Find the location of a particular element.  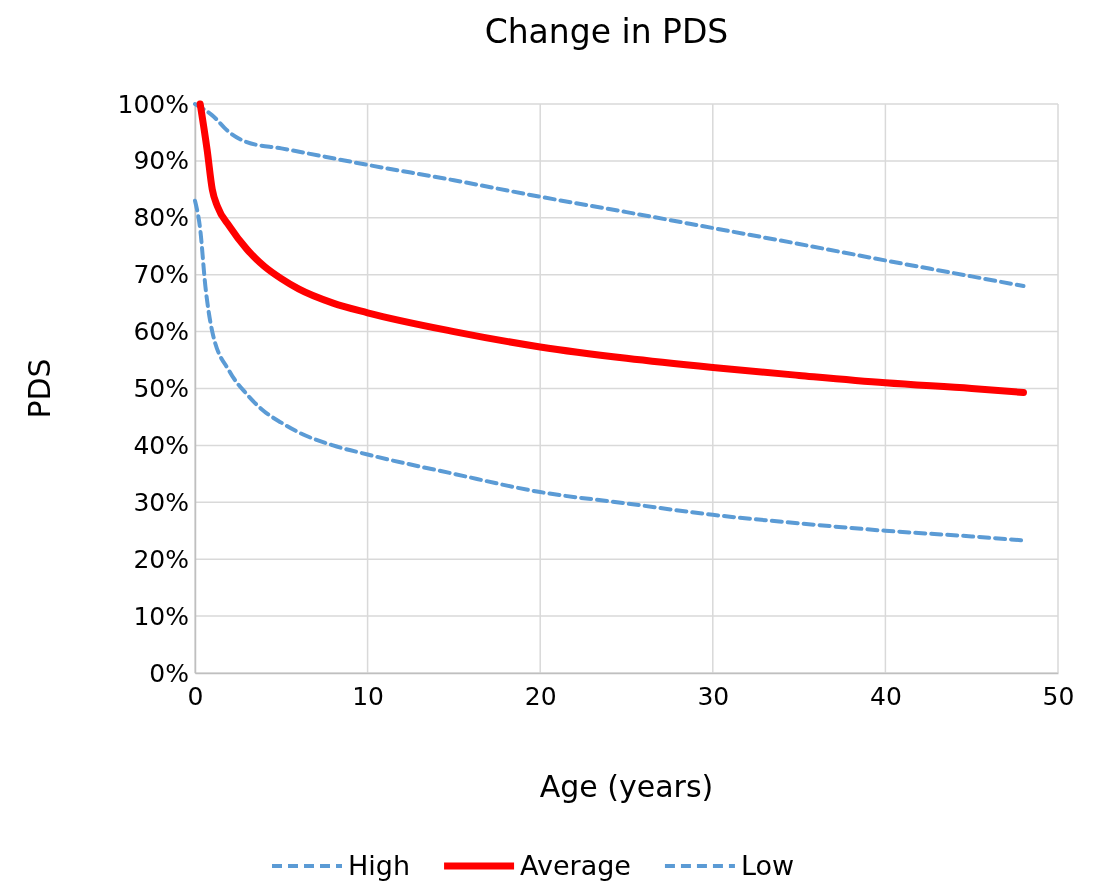

legend-label: Average is located at coordinates (575, 865).